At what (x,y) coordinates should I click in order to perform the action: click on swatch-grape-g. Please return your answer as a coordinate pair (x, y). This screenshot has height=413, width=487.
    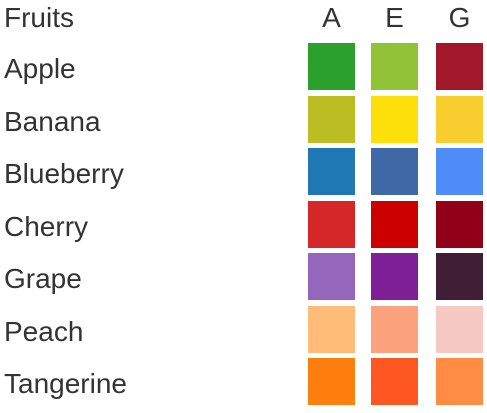
    Looking at the image, I should click on (459, 276).